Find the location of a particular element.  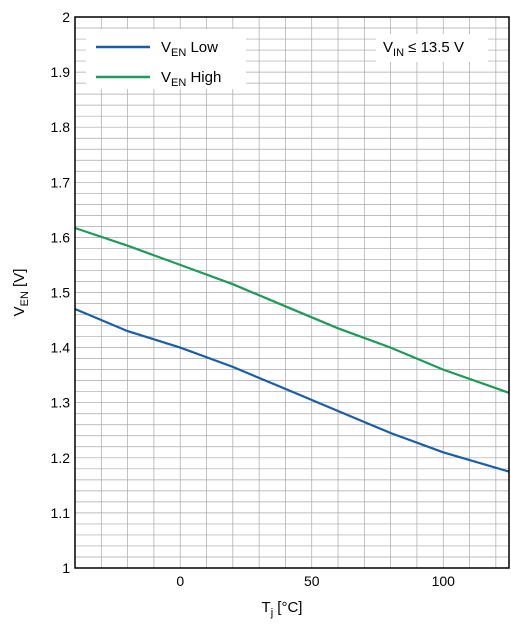

y-axis-label-sub: EN is located at coordinates (25, 298).